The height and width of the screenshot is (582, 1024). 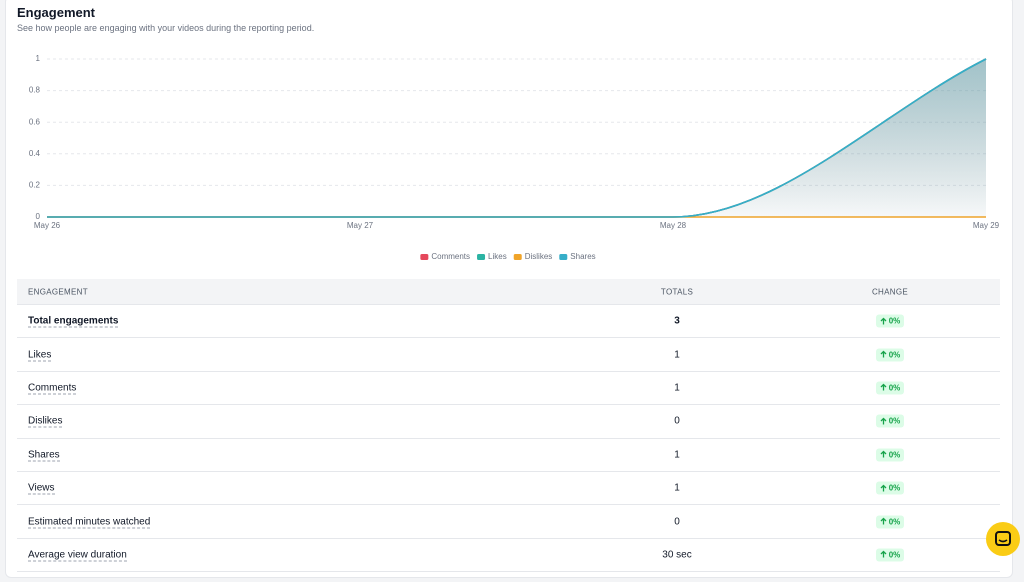 I want to click on metric-name: Estimated minutes watched, so click(x=89, y=522).